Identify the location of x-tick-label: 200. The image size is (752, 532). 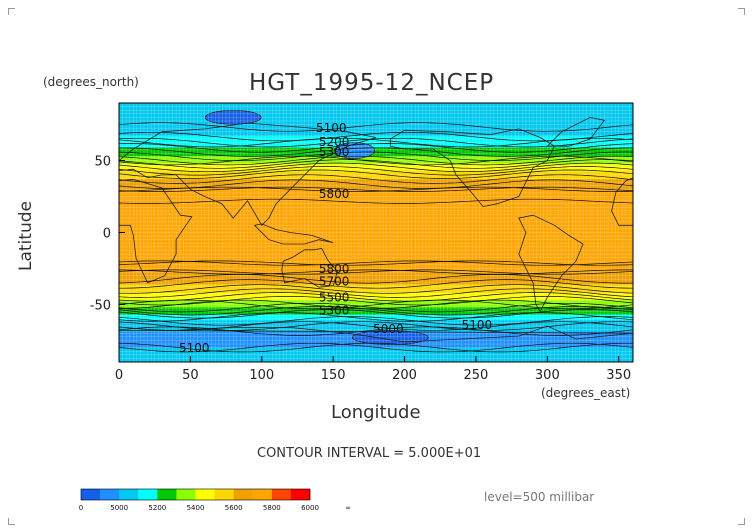
(404, 375).